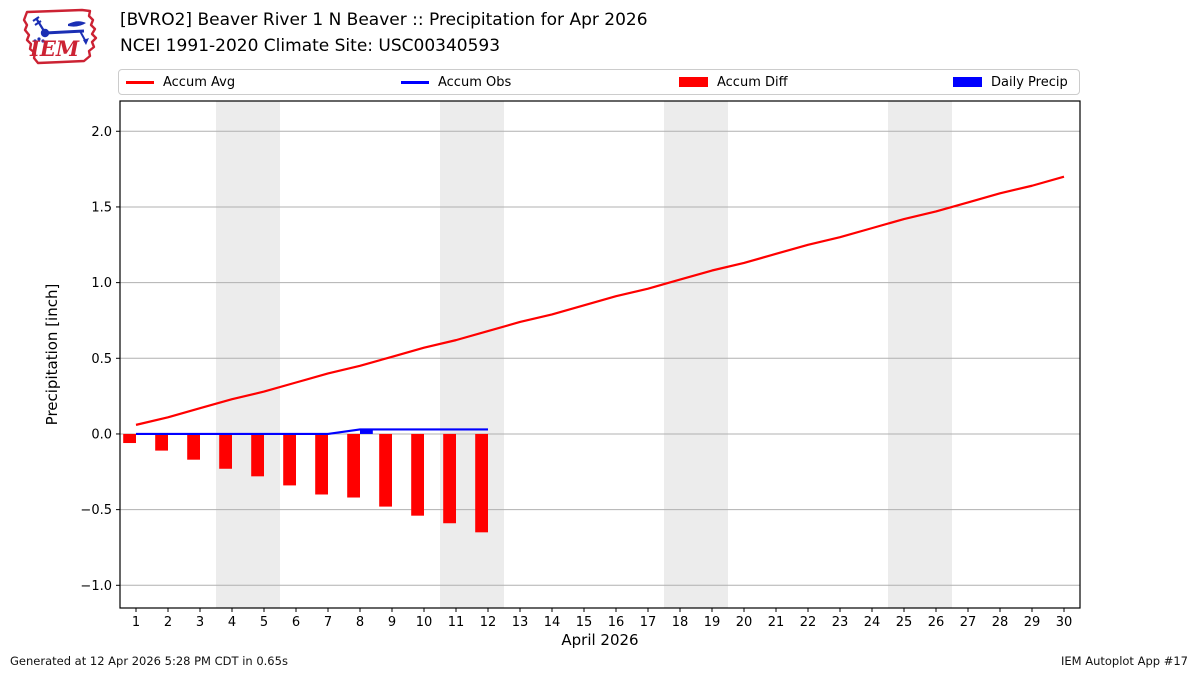  I want to click on x-tick-label: 18, so click(680, 622).